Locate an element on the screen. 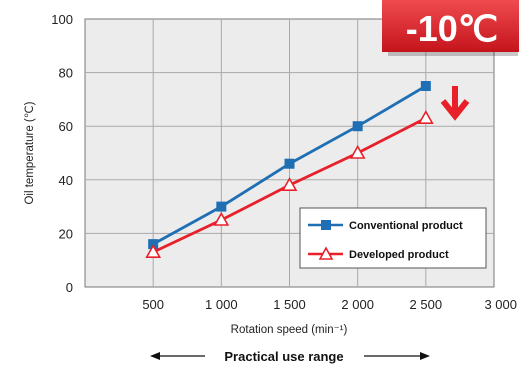 Image resolution: width=519 pixels, height=366 pixels. badge-background is located at coordinates (450, 26).